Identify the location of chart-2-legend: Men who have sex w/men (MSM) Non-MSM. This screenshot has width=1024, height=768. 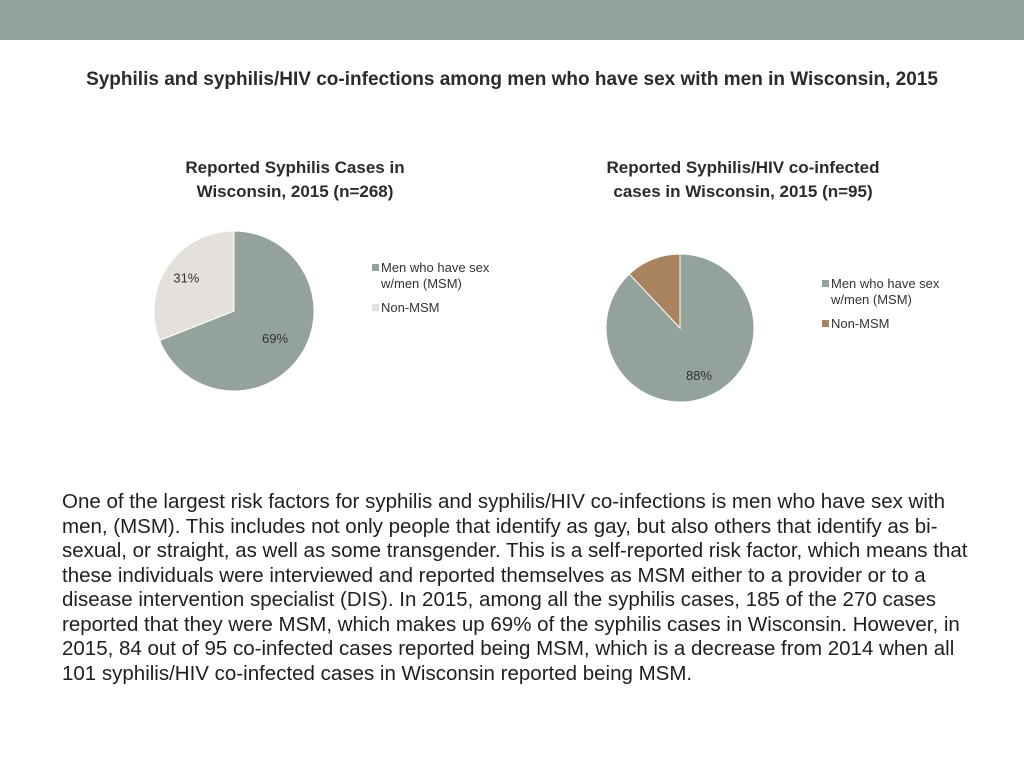
(882, 308).